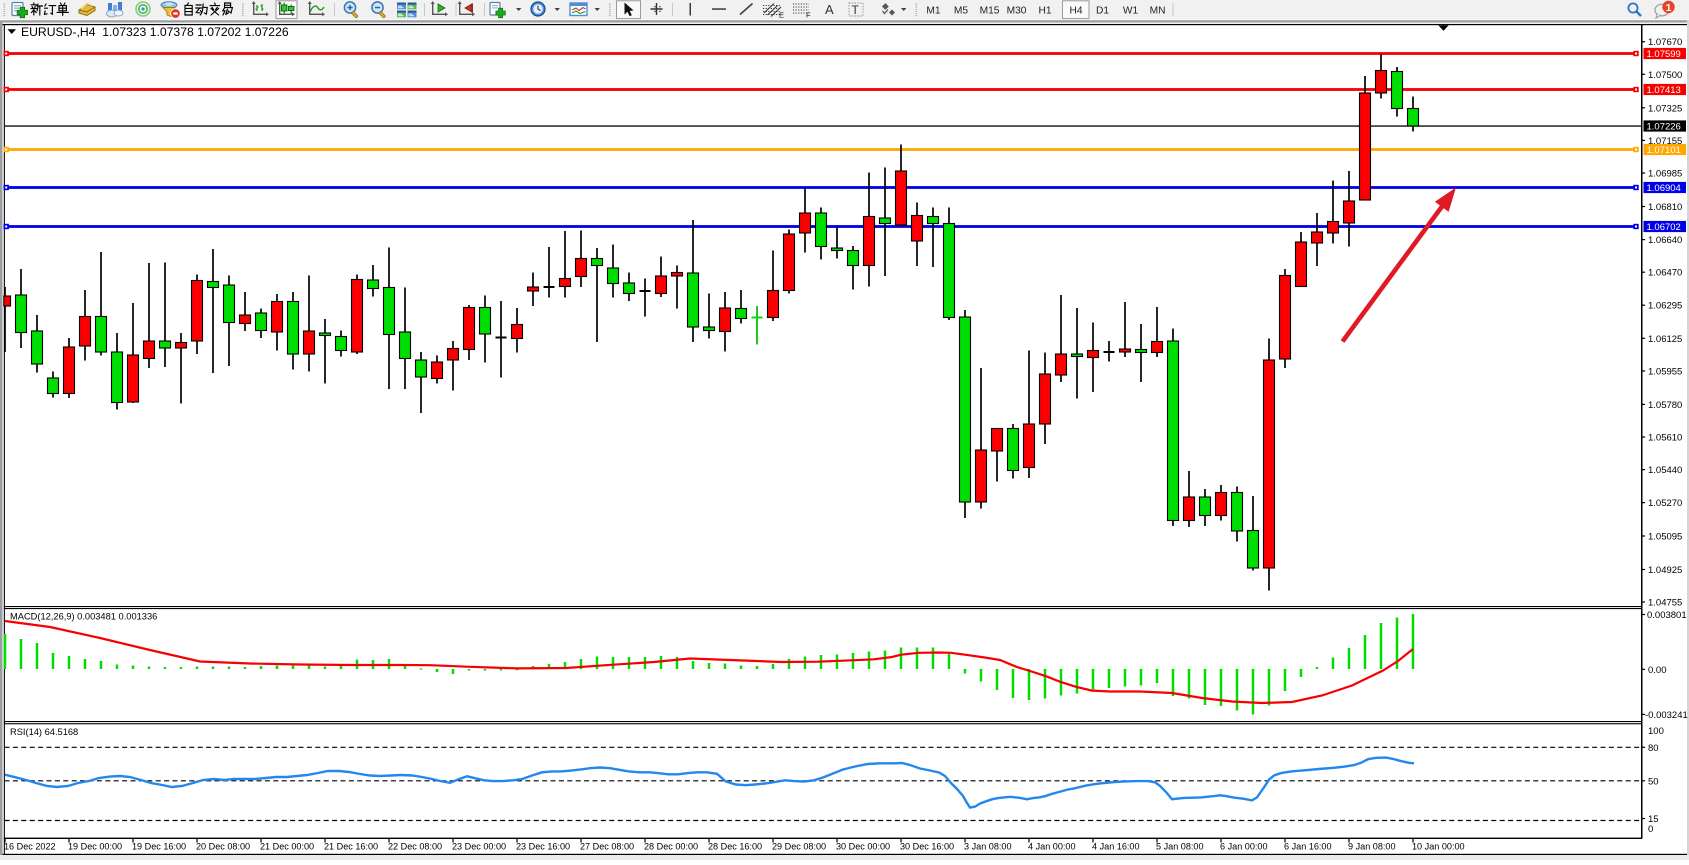  I want to click on svg-text: 19 Dec 00:00, so click(95, 847).